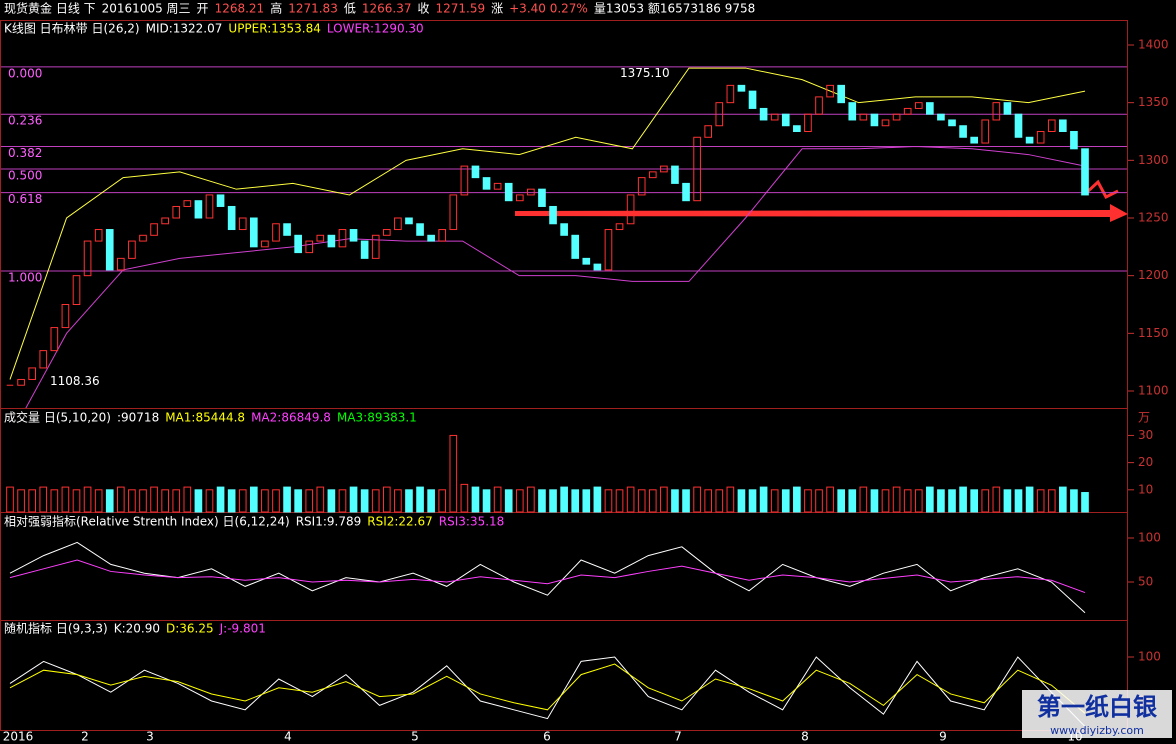 The image size is (1176, 744). Describe the element at coordinates (674, 9) in the screenshot. I see `legend-text: 量13053 额16573186 9758` at that location.